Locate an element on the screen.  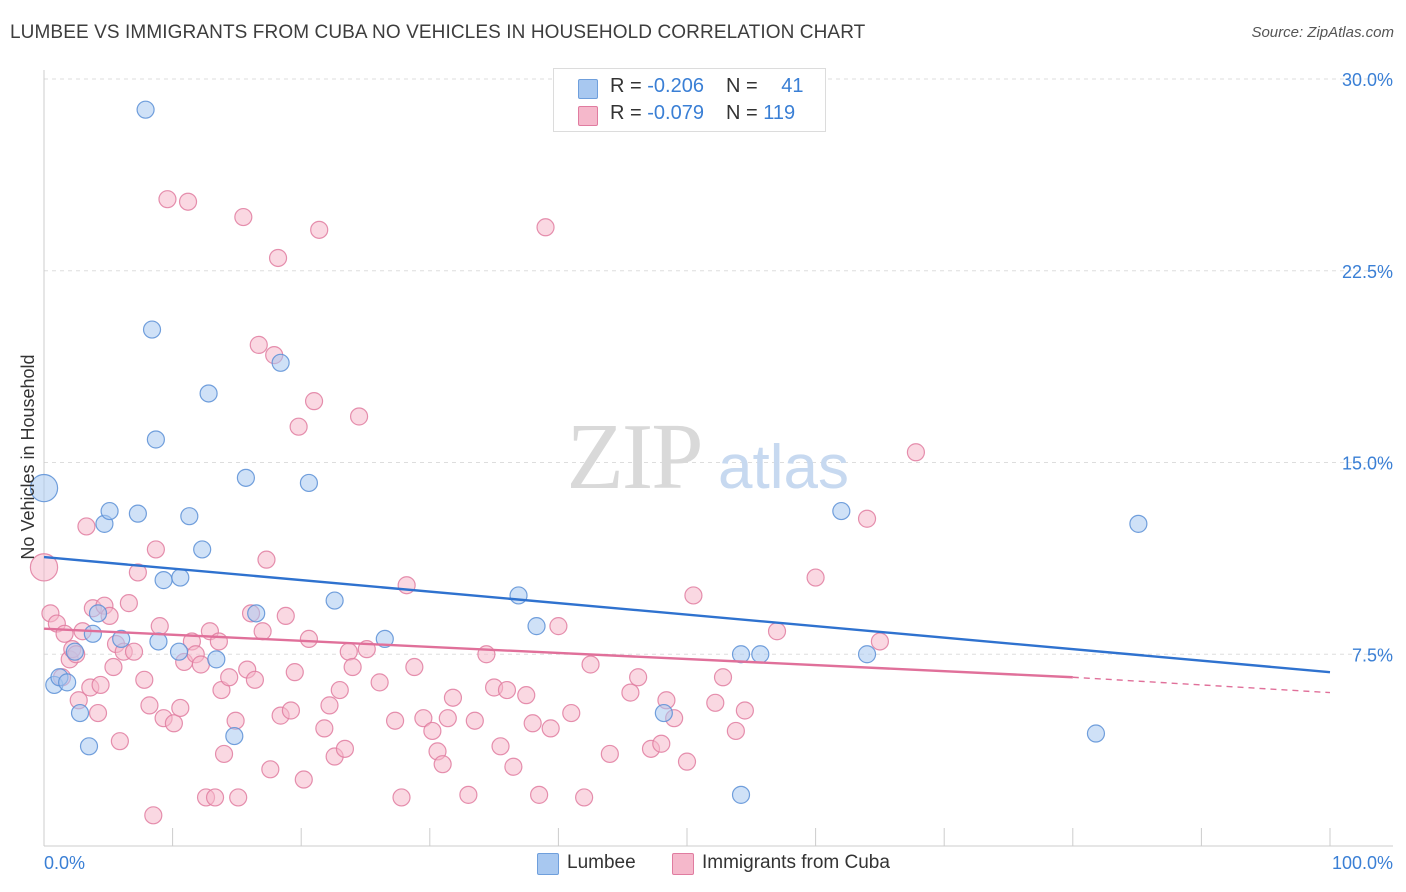
stats-box: R = -0.206 N = 41 R = -0.079 N = 119 is located at coordinates (689, 100).